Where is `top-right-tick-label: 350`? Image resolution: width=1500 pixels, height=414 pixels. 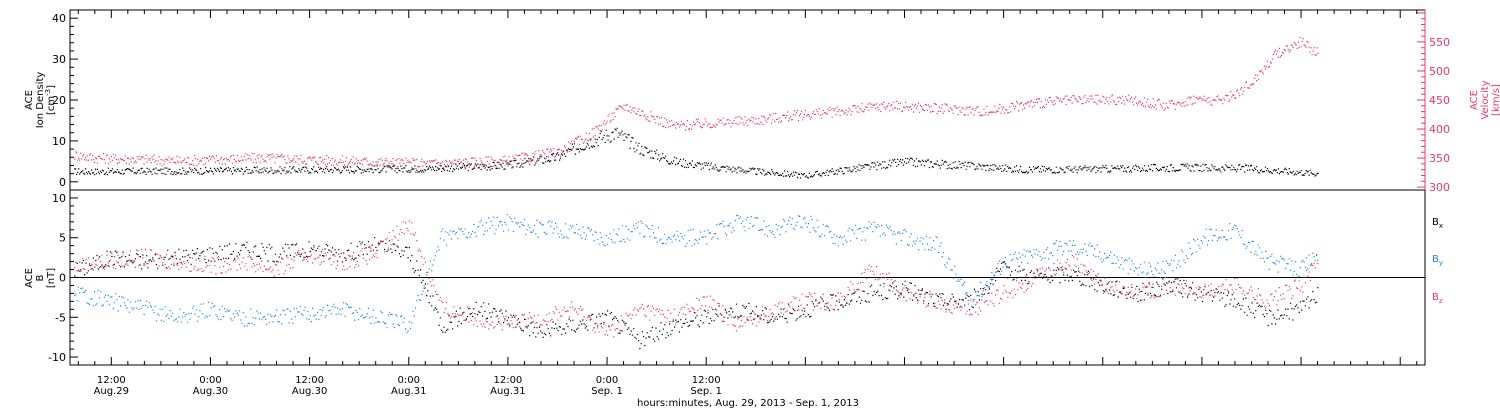
top-right-tick-label: 350 is located at coordinates (1439, 158).